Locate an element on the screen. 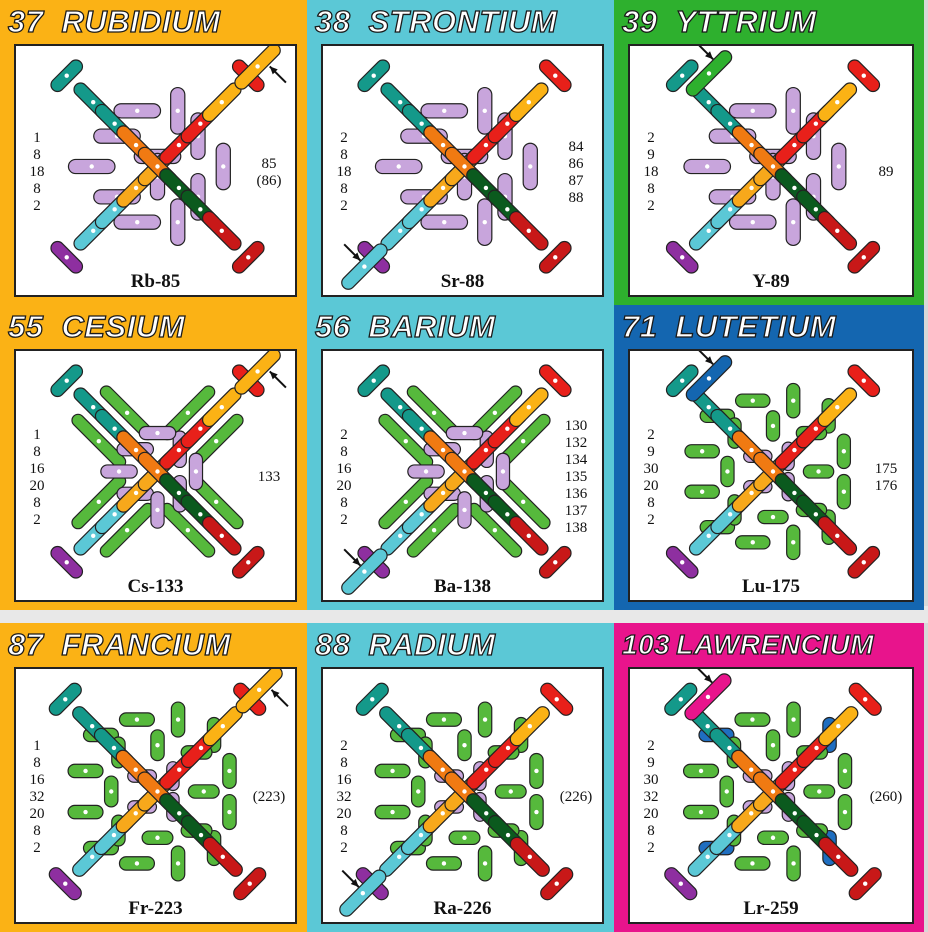  electron-shells: 1 8 16 32 20 8 2 is located at coordinates (37, 797).